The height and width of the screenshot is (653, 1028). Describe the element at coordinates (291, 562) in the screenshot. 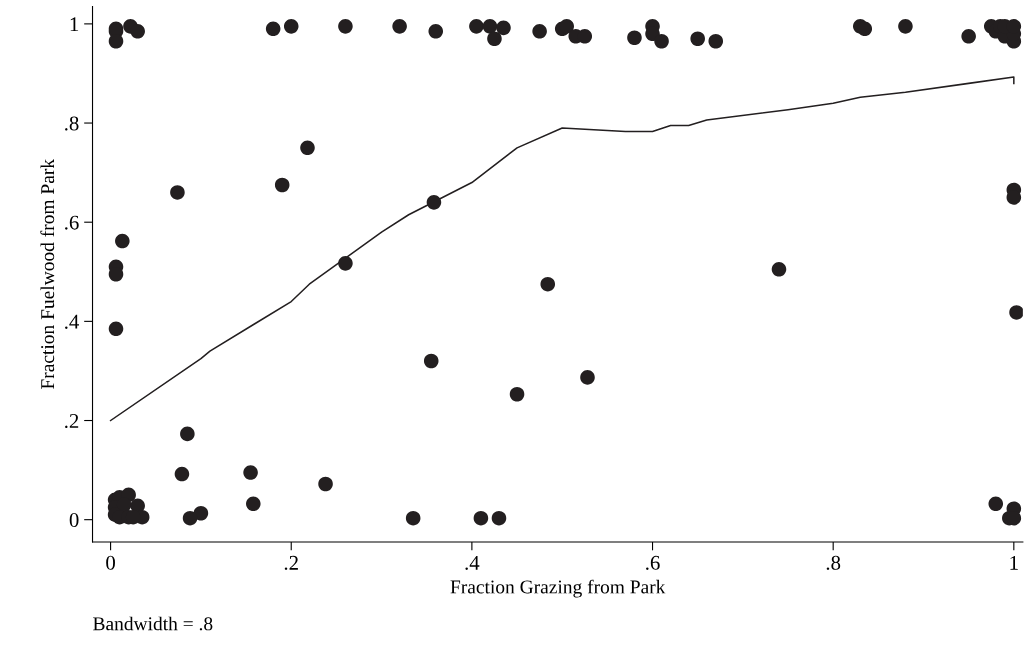

I see `x-tick-label: .2` at that location.